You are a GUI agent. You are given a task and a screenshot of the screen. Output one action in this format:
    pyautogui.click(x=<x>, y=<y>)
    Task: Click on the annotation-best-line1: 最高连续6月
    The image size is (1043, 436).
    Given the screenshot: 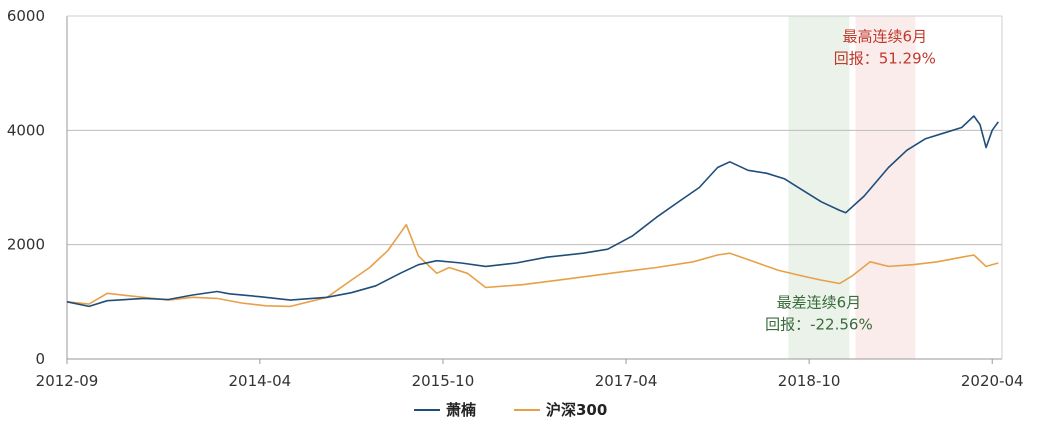 What is the action you would take?
    pyautogui.click(x=885, y=37)
    